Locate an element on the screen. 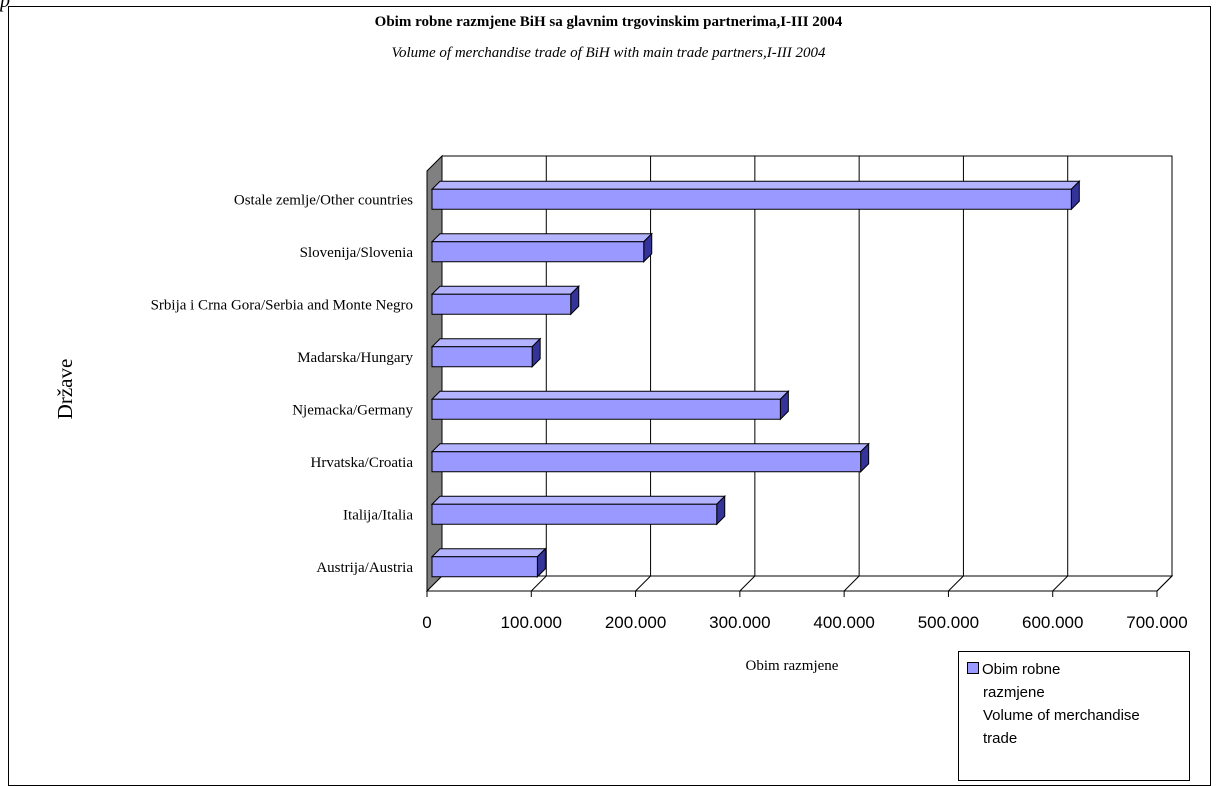  category-label: Slovenija/Slovenia is located at coordinates (357, 253).